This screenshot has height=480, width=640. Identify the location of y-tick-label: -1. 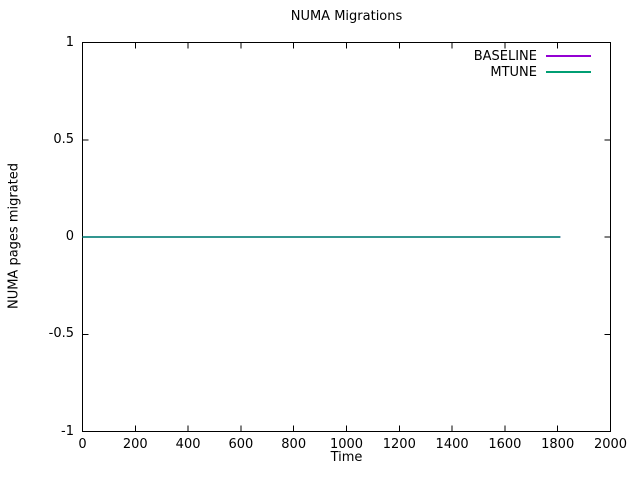
(67, 431).